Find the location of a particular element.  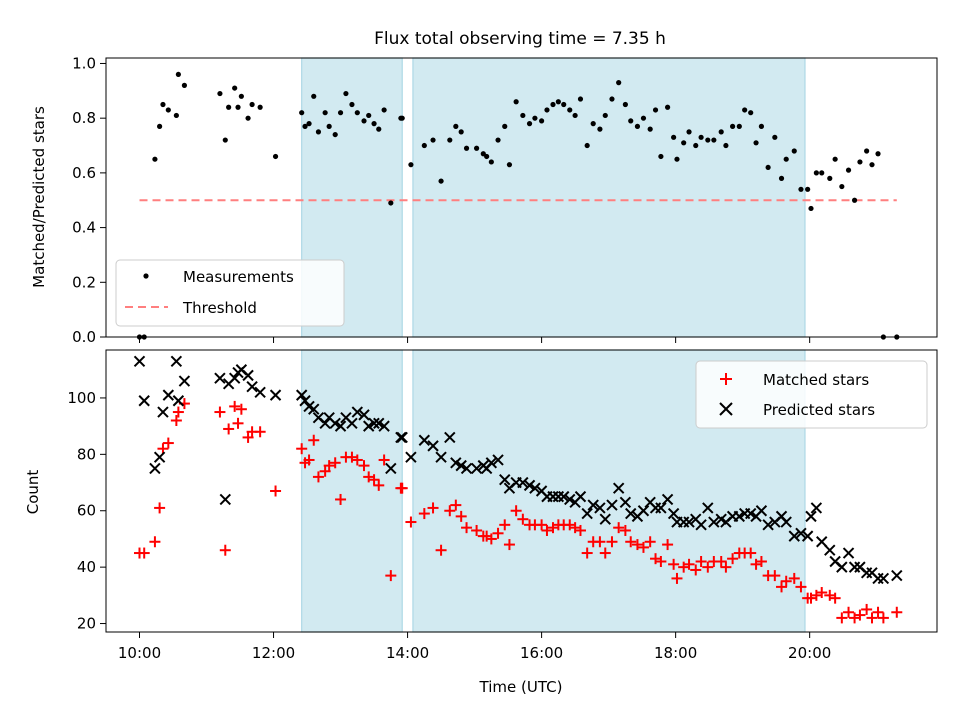

legend-predicted-marker is located at coordinates (726, 409).